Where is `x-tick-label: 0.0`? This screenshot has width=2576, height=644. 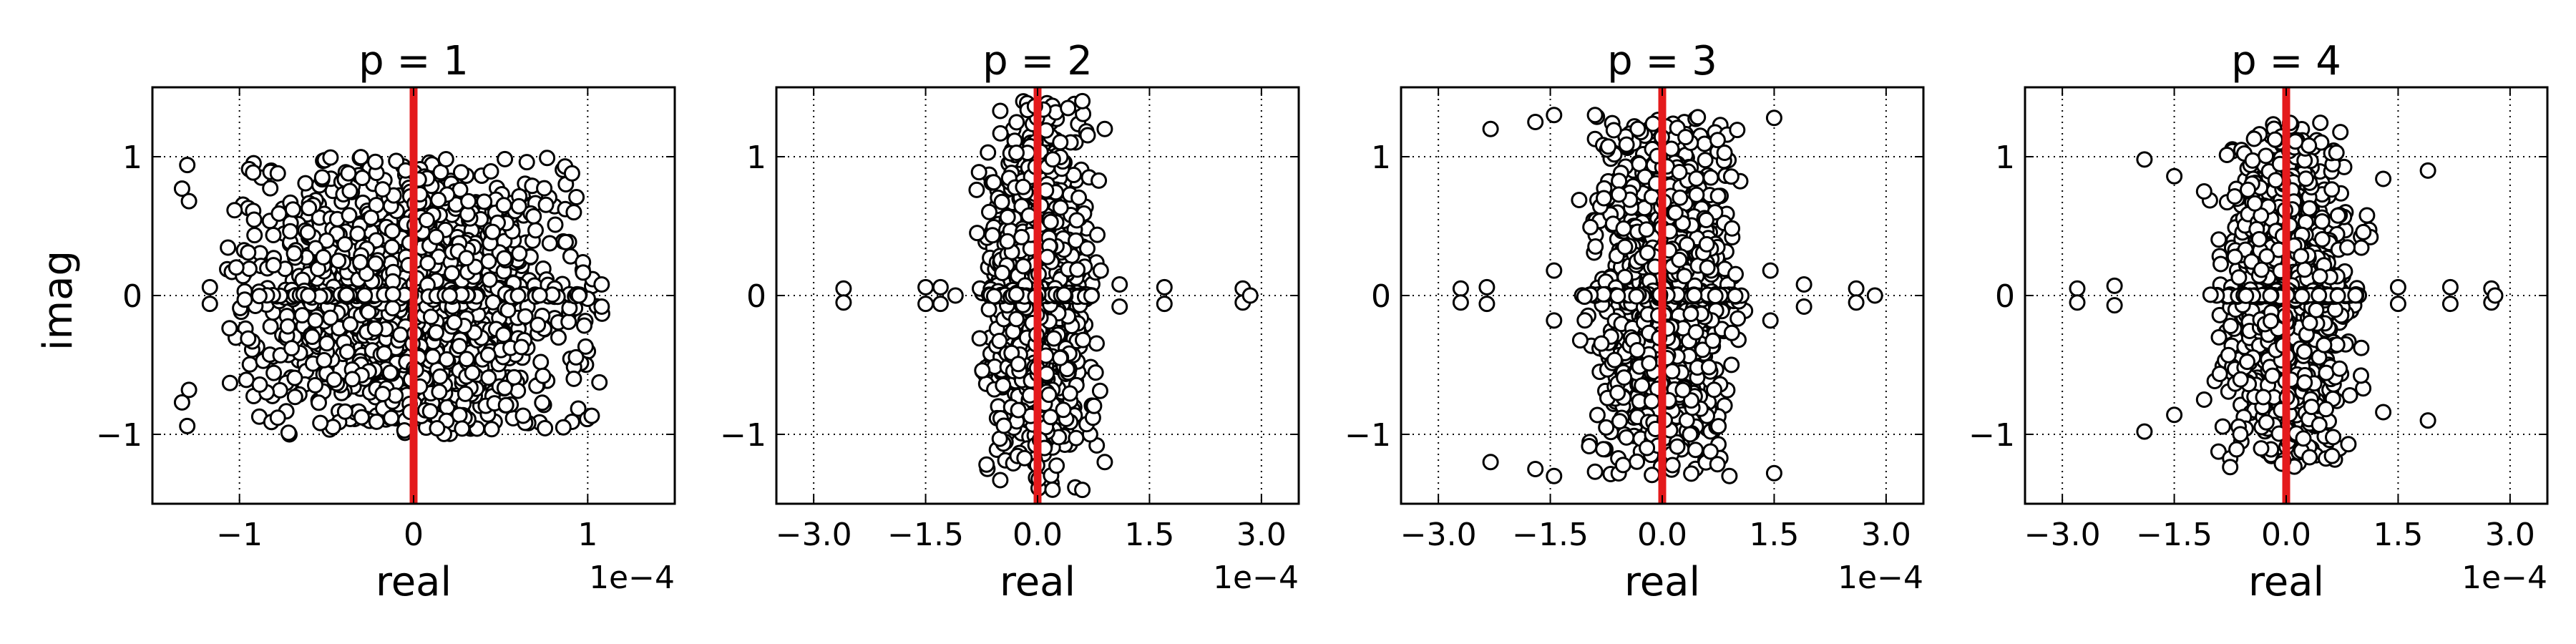 x-tick-label: 0.0 is located at coordinates (1038, 535).